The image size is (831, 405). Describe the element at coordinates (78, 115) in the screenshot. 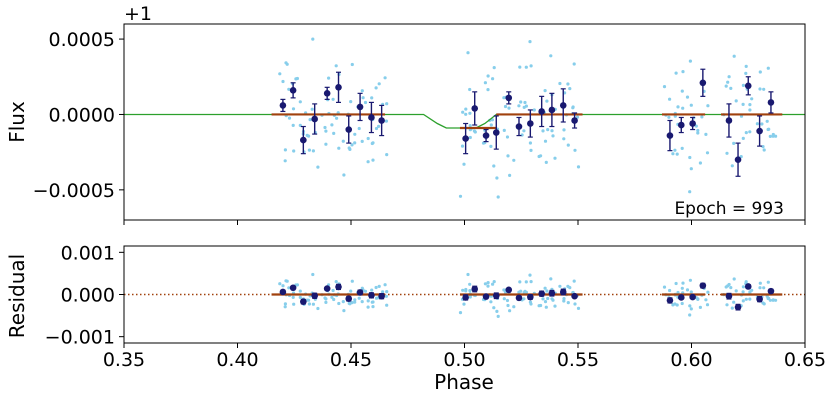

I see `flux-y-ticks: 0.0005 0.0000 −0.0005` at that location.